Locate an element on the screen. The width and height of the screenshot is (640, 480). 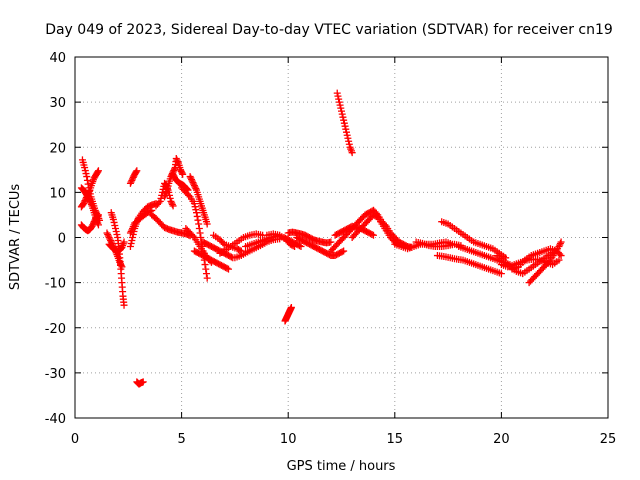
y-tick-label: -20 is located at coordinates (55, 329).